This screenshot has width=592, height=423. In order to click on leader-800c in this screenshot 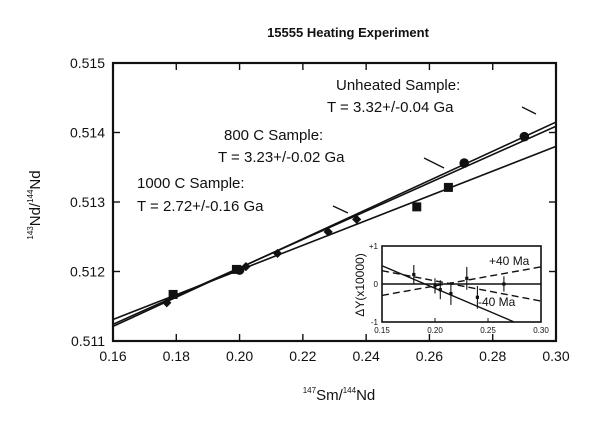, I will do `click(434, 163)`.